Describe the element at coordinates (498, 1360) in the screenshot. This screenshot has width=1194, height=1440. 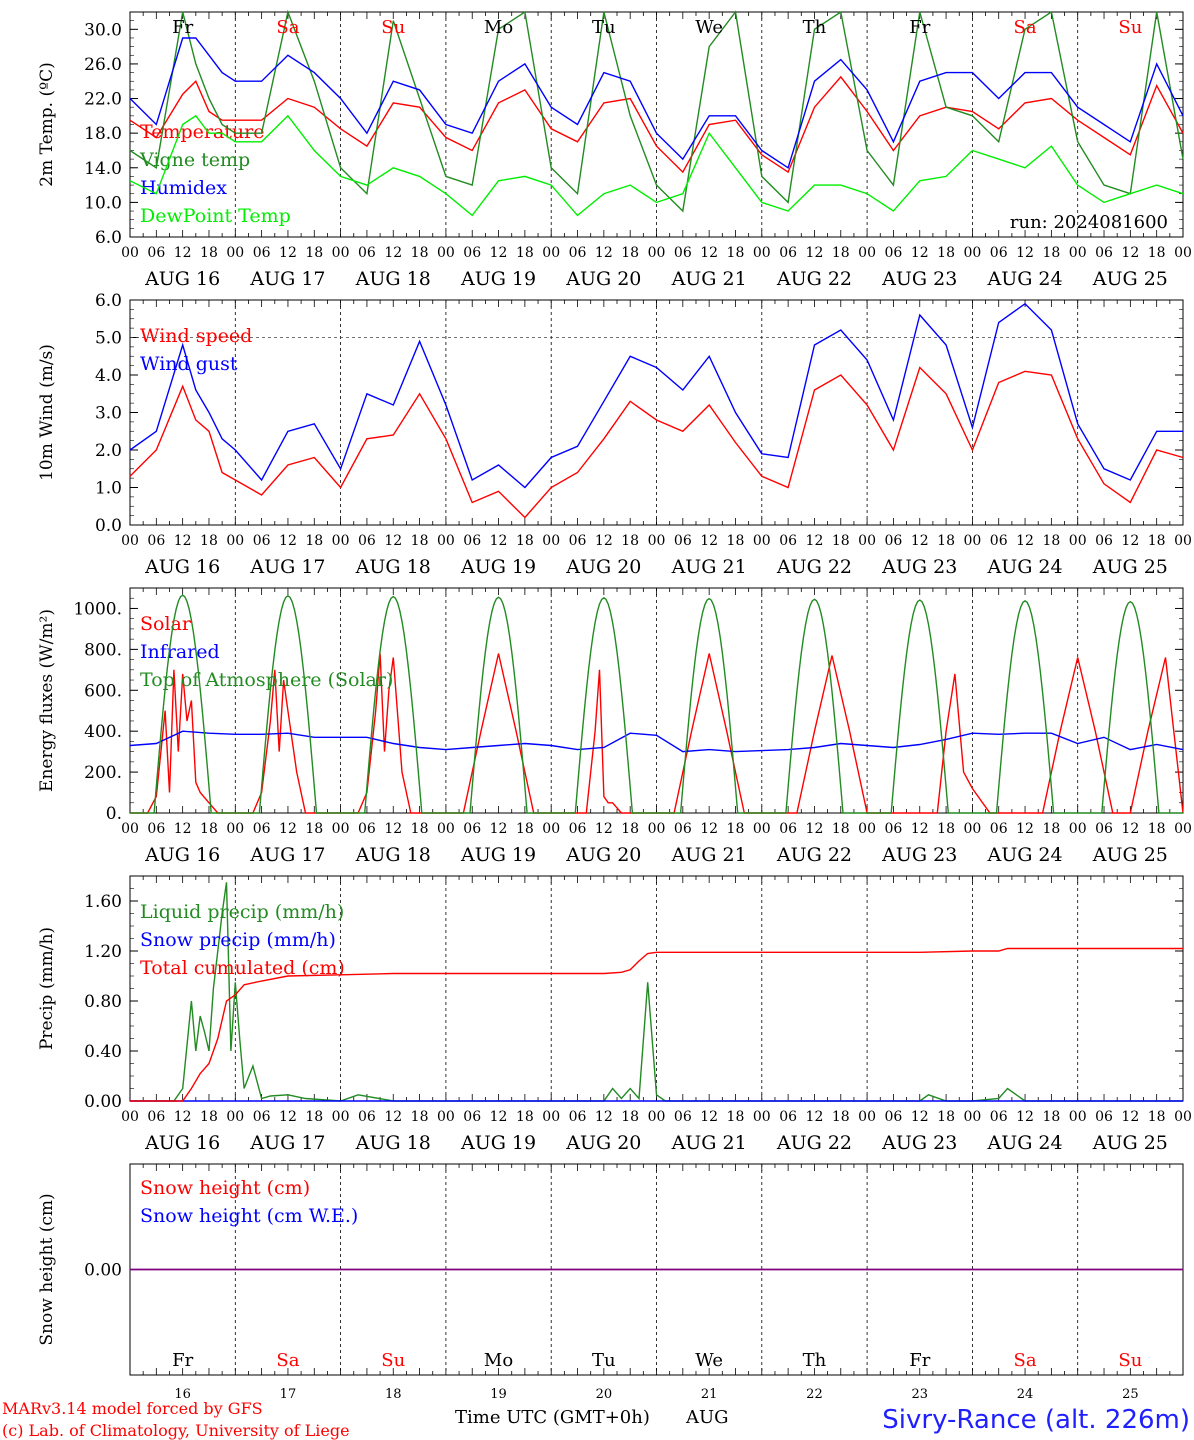
I see `weekday-label: Mo` at that location.